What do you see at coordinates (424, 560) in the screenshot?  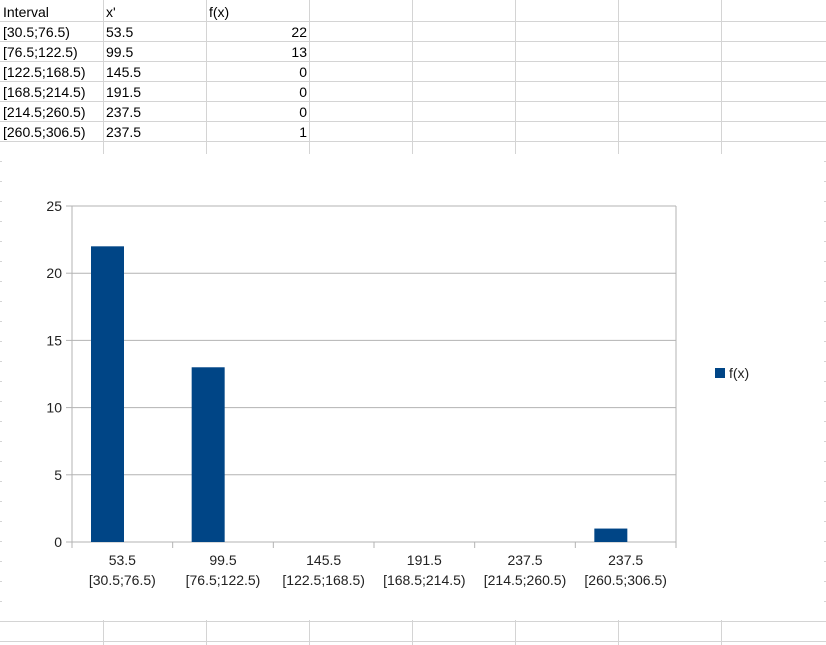 I see `x-tick-label: 191.5` at bounding box center [424, 560].